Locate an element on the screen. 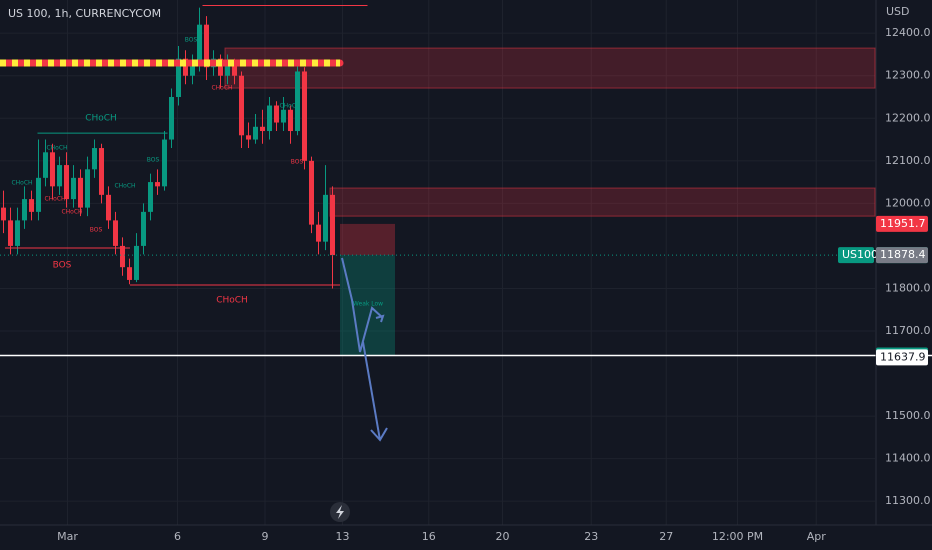 The height and width of the screenshot is (550, 932). target-zone is located at coordinates (367, 305).